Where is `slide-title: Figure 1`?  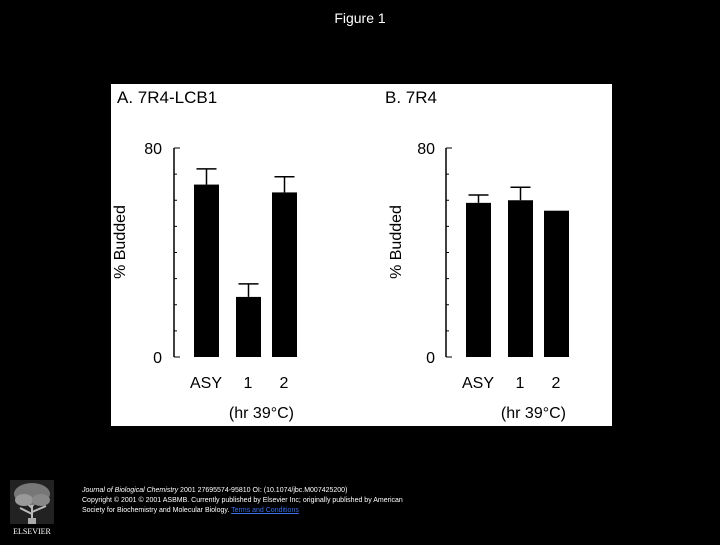
slide-title: Figure 1 is located at coordinates (360, 18).